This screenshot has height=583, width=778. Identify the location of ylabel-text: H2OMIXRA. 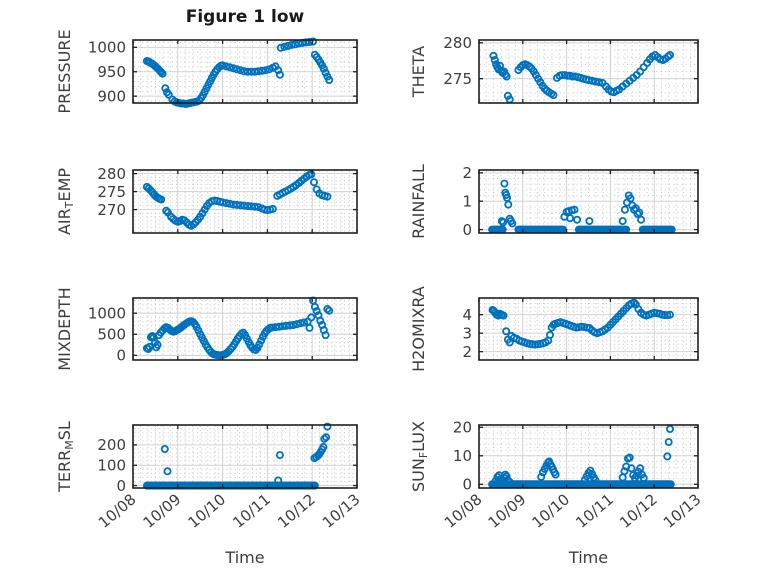
(418, 329).